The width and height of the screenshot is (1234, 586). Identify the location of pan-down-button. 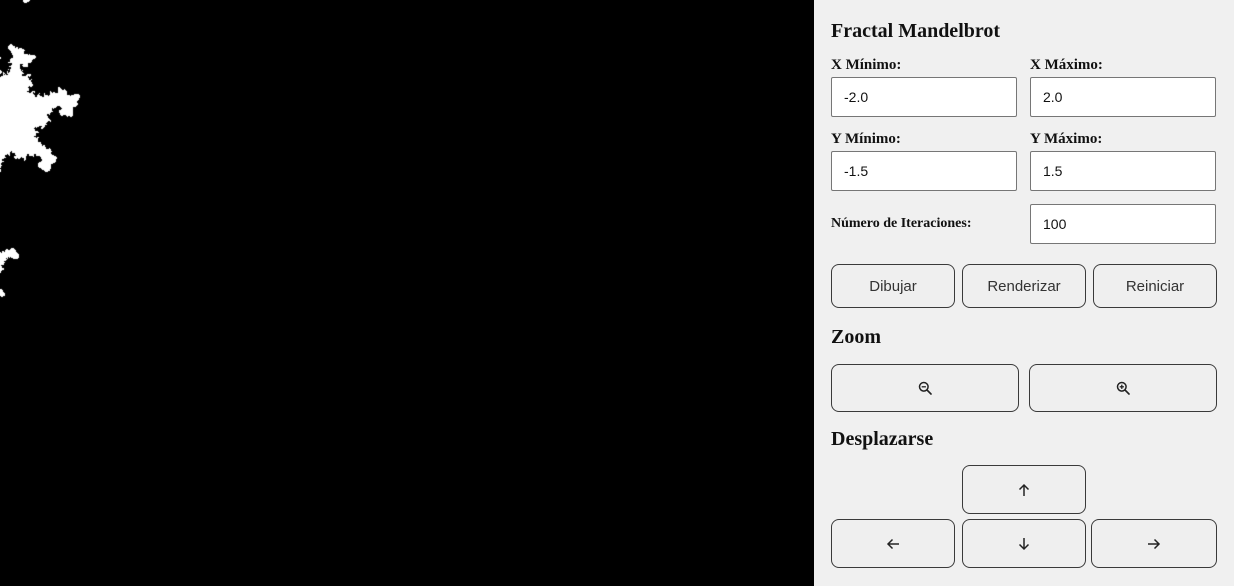
(1024, 543).